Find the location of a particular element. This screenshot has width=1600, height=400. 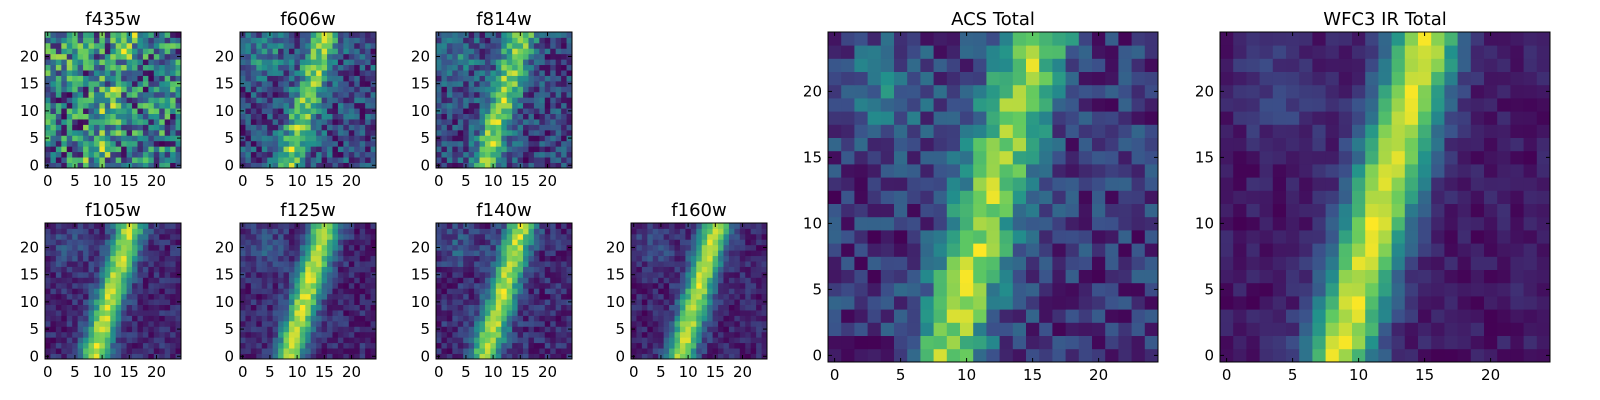

y-tick-label: 10 is located at coordinates (420, 111).